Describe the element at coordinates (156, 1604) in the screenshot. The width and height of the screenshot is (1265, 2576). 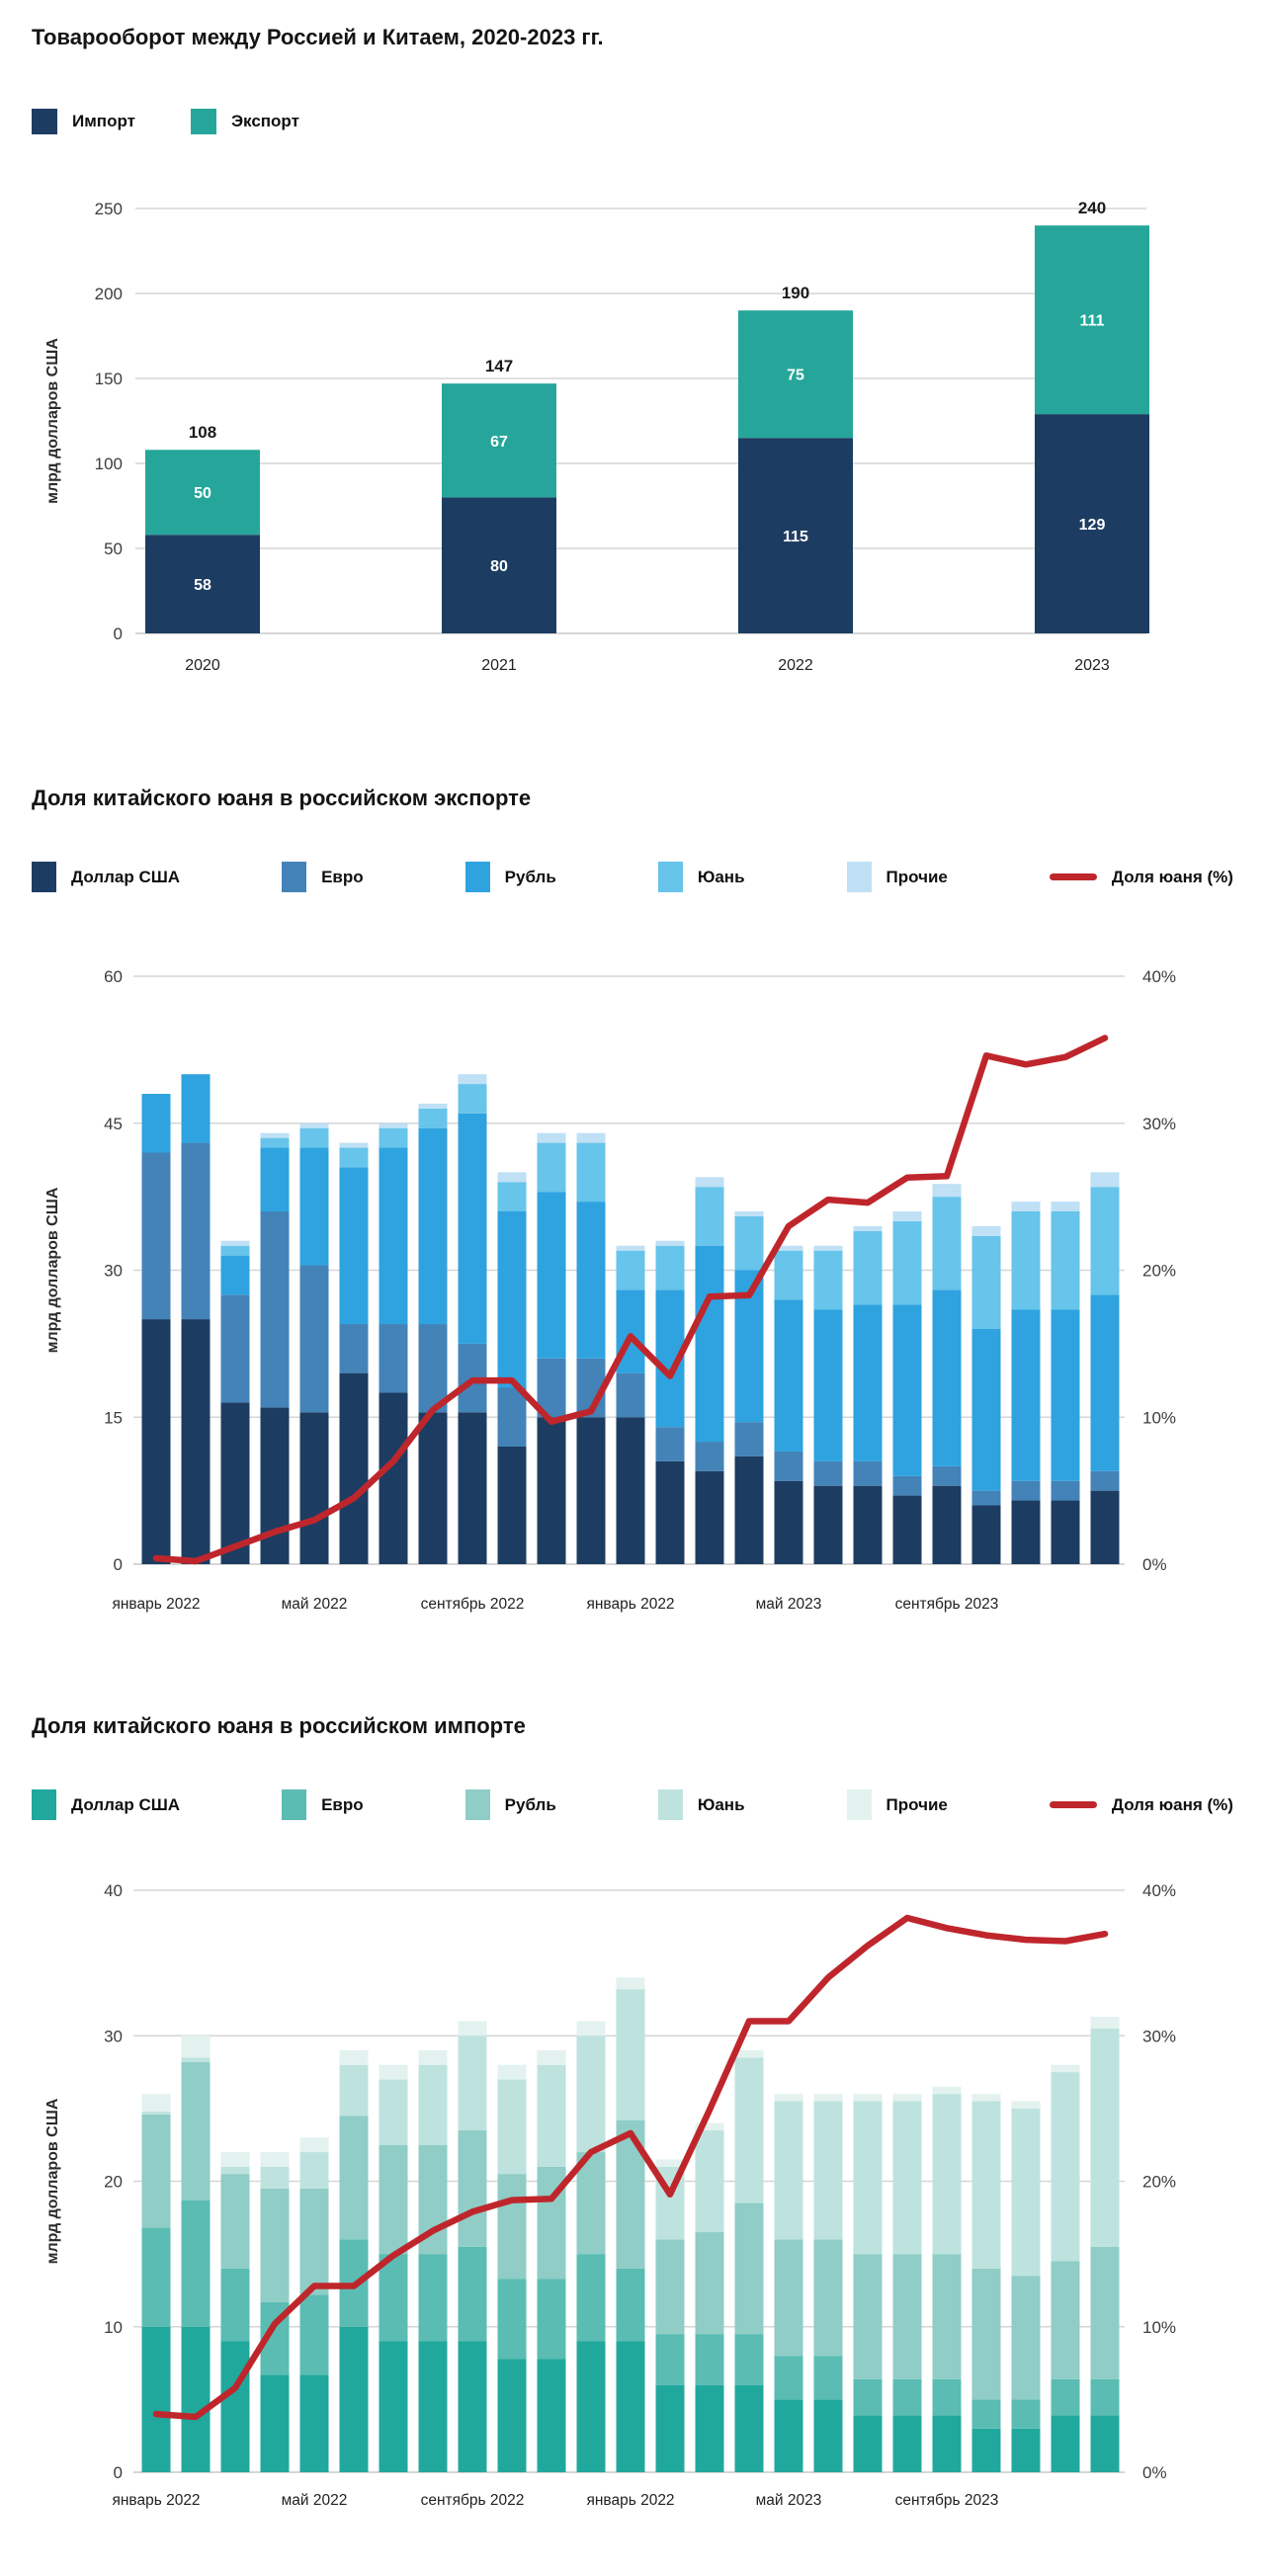
I see `svg-text: январь 2022` at that location.